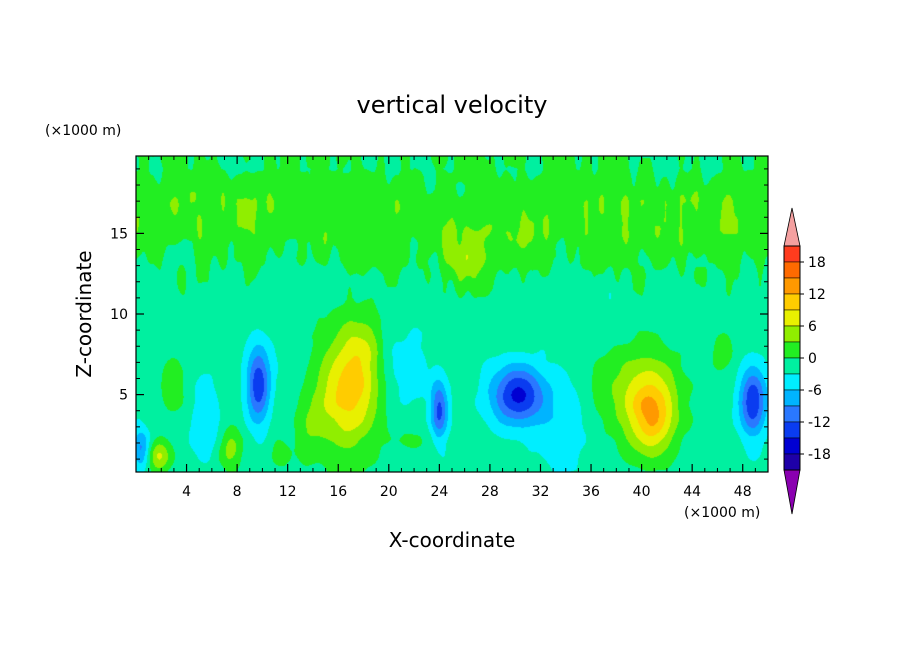 This screenshot has height=654, width=904. I want to click on colorbar-label: 6, so click(812, 327).